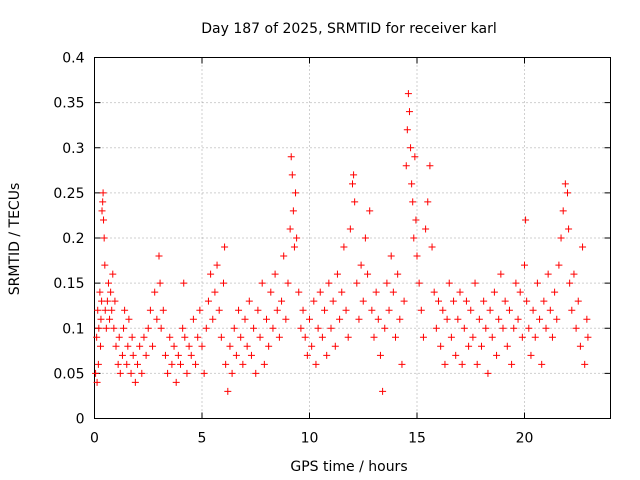 Image resolution: width=640 pixels, height=480 pixels. I want to click on y-tick-label: 0.4, so click(73, 59).